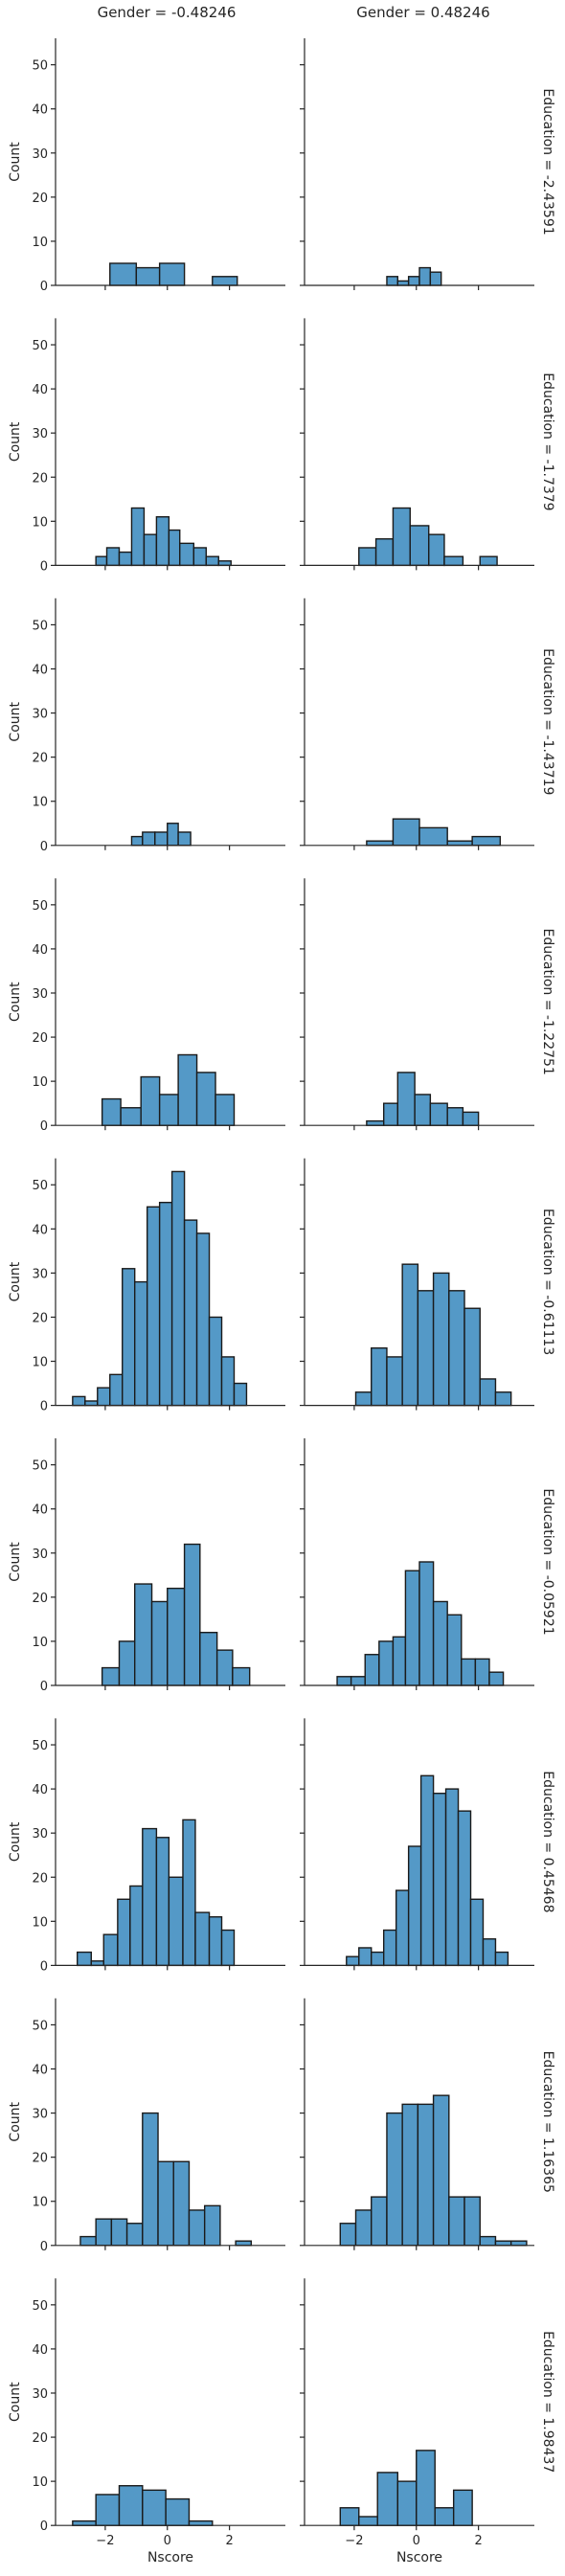 This screenshot has height=2576, width=565. What do you see at coordinates (167, 2541) in the screenshot?
I see `x-tick-label: 0` at bounding box center [167, 2541].